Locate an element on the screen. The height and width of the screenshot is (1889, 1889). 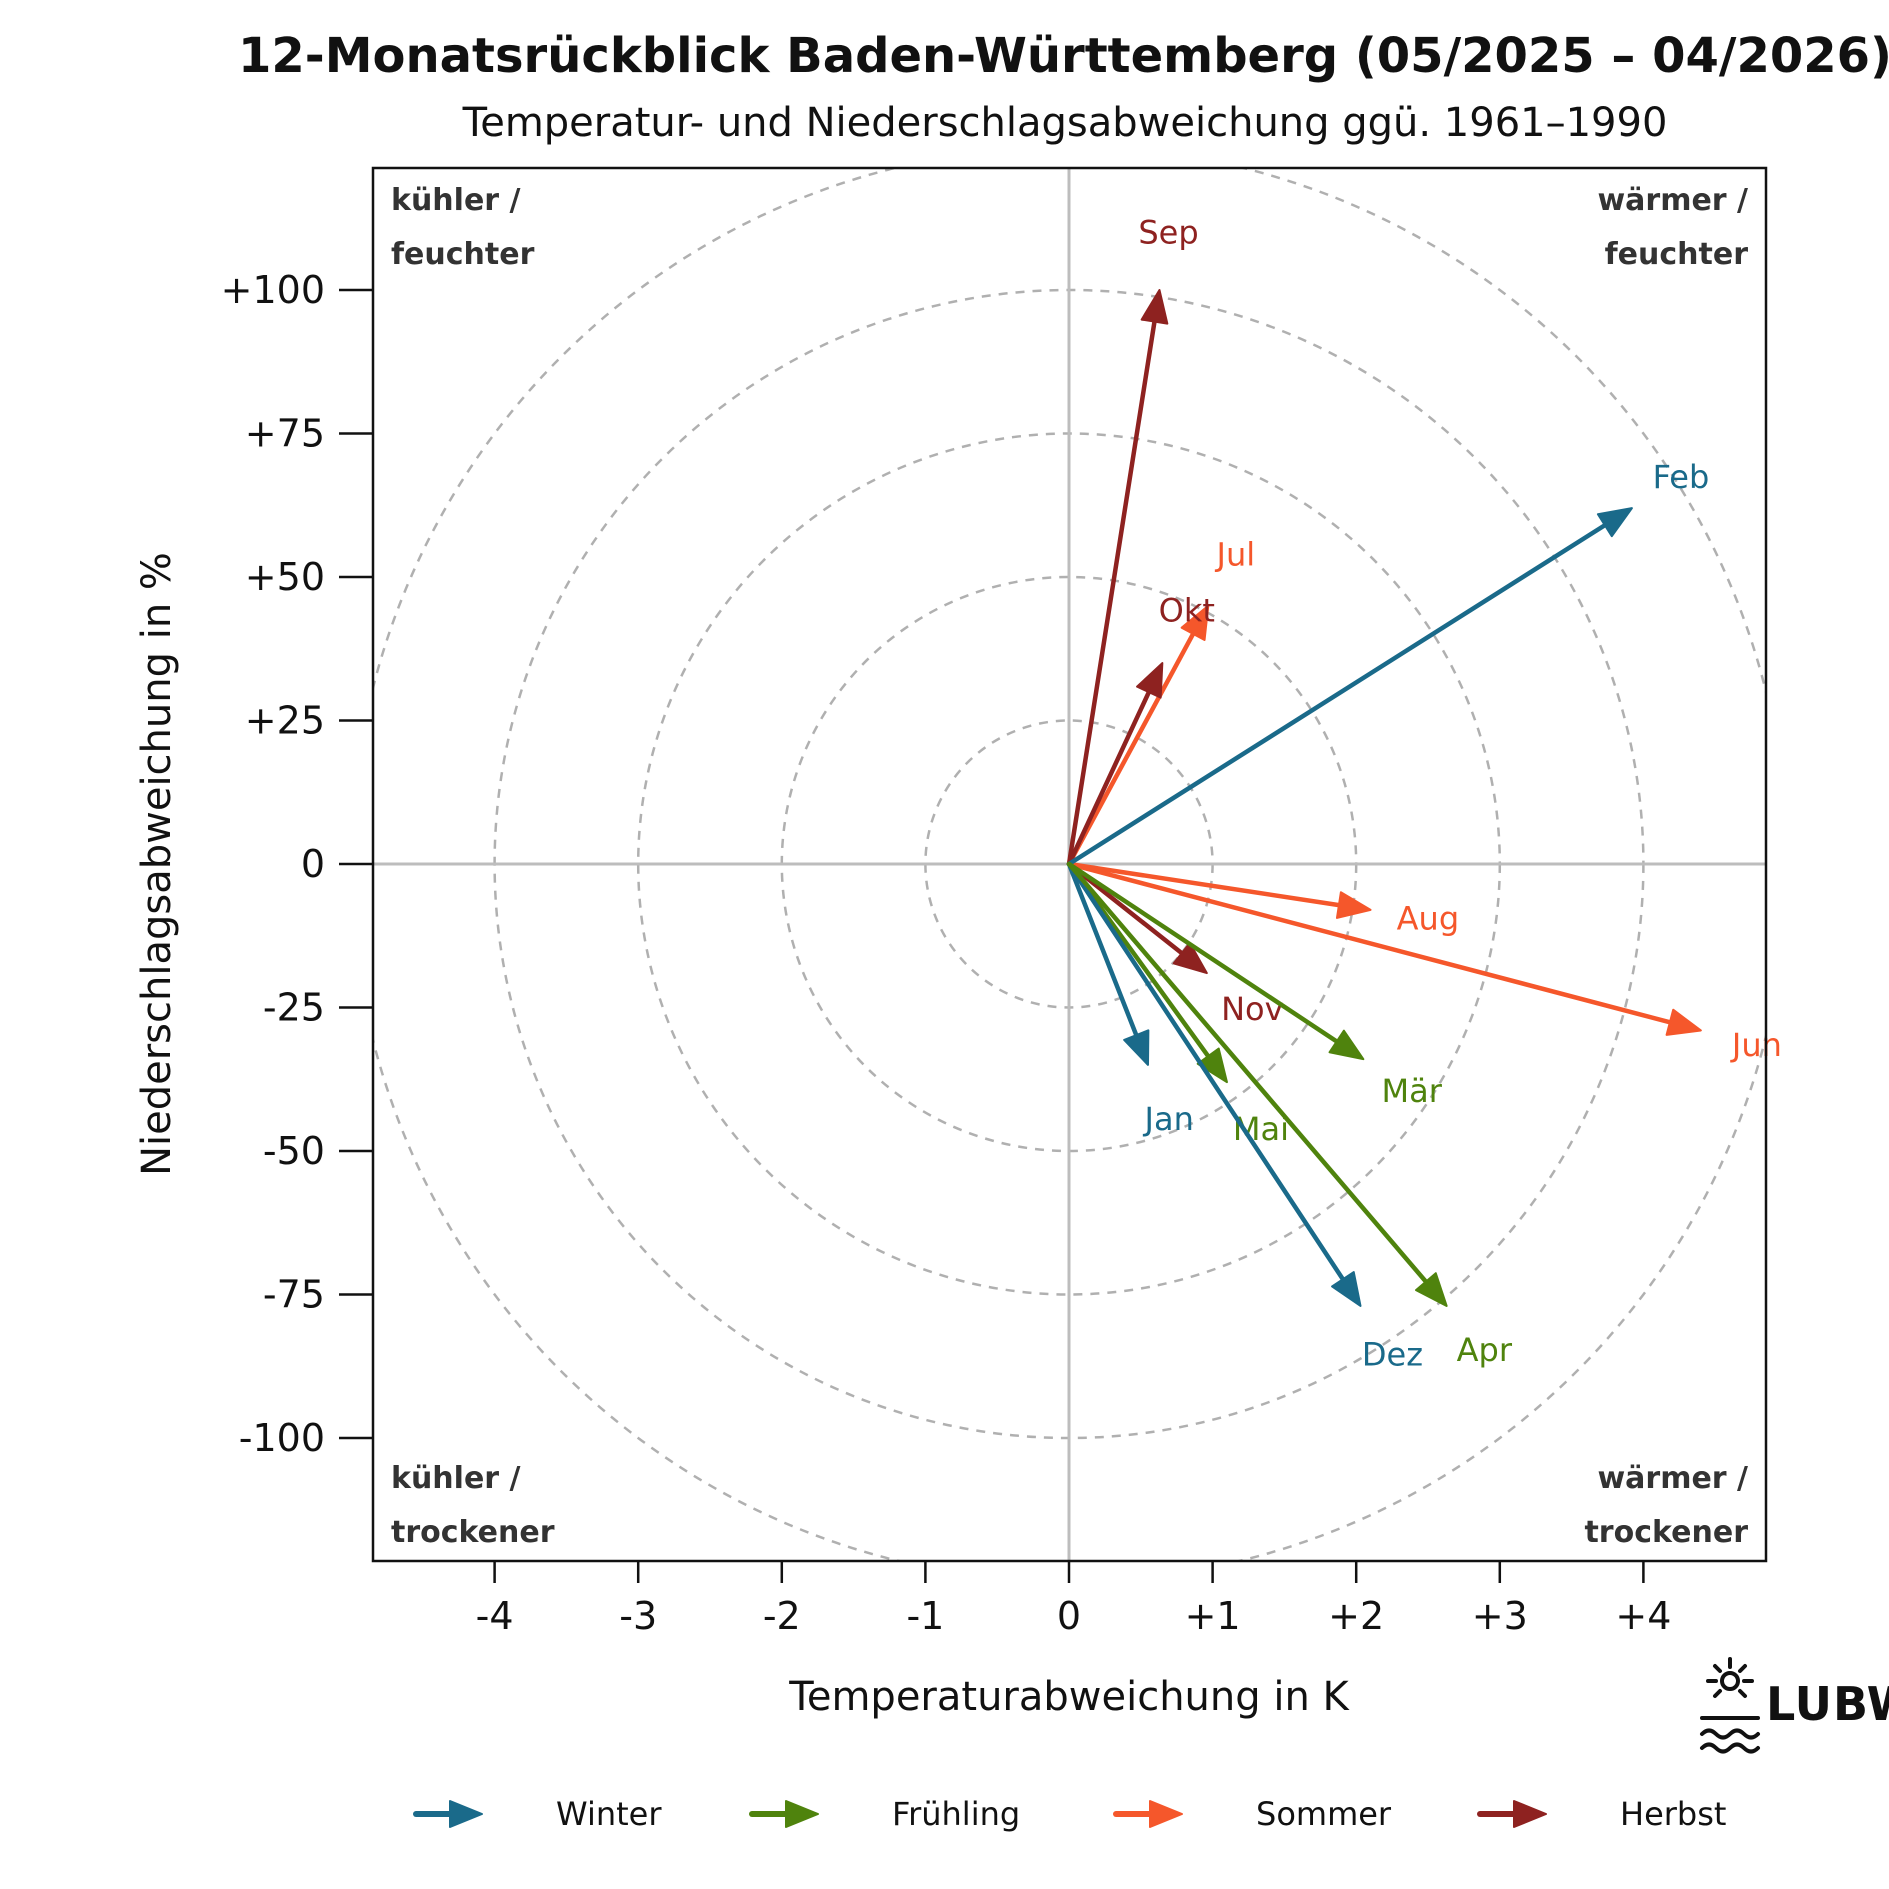
x-axis: -4 -3 -2 -1 0 +1 +2 +3 +4 is located at coordinates (1073, 1599).